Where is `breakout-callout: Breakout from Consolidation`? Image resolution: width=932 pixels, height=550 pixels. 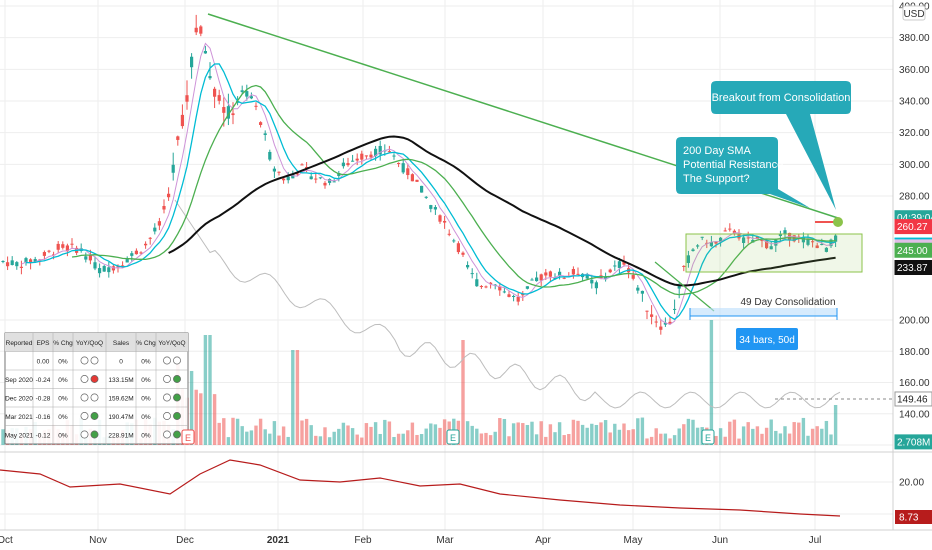 breakout-callout: Breakout from Consolidation is located at coordinates (781, 145).